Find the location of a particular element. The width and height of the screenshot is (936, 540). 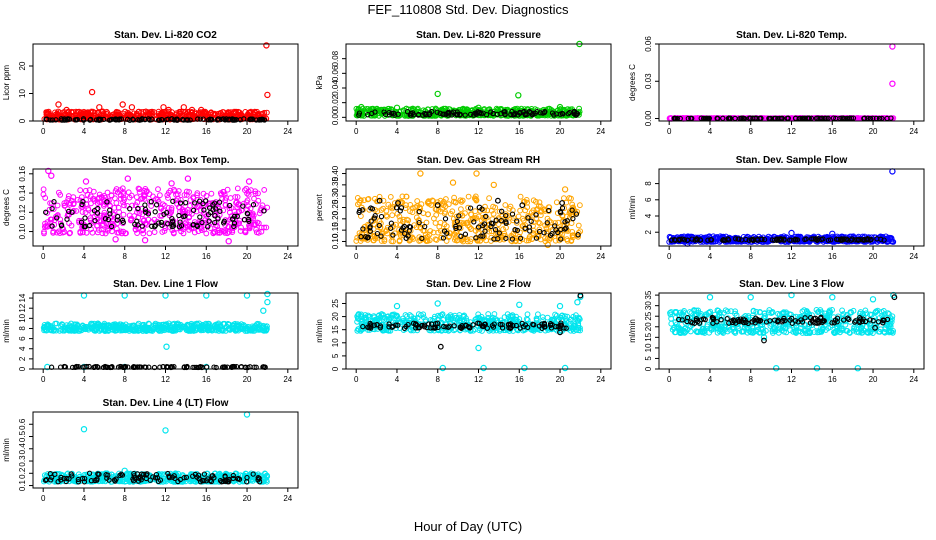

panel-ylabel: percent is located at coordinates (319, 206).